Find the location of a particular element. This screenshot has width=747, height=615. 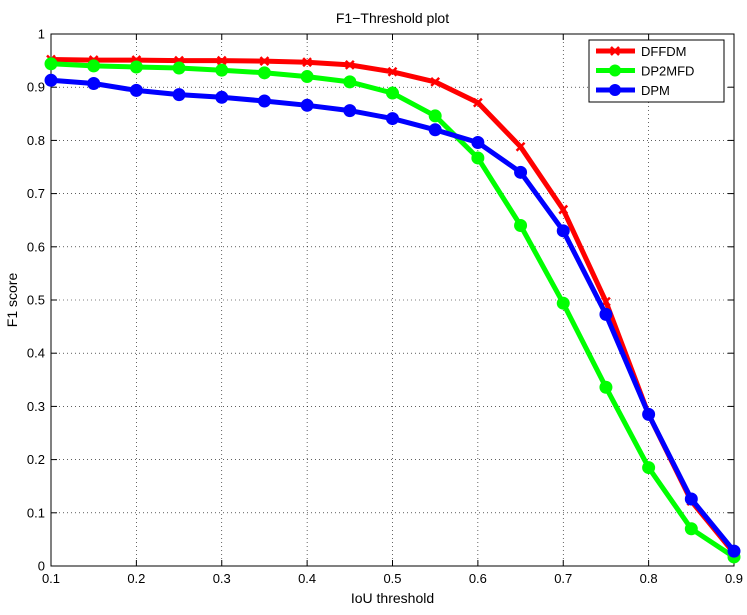

y-axis-label: F1 score is located at coordinates (12, 300).